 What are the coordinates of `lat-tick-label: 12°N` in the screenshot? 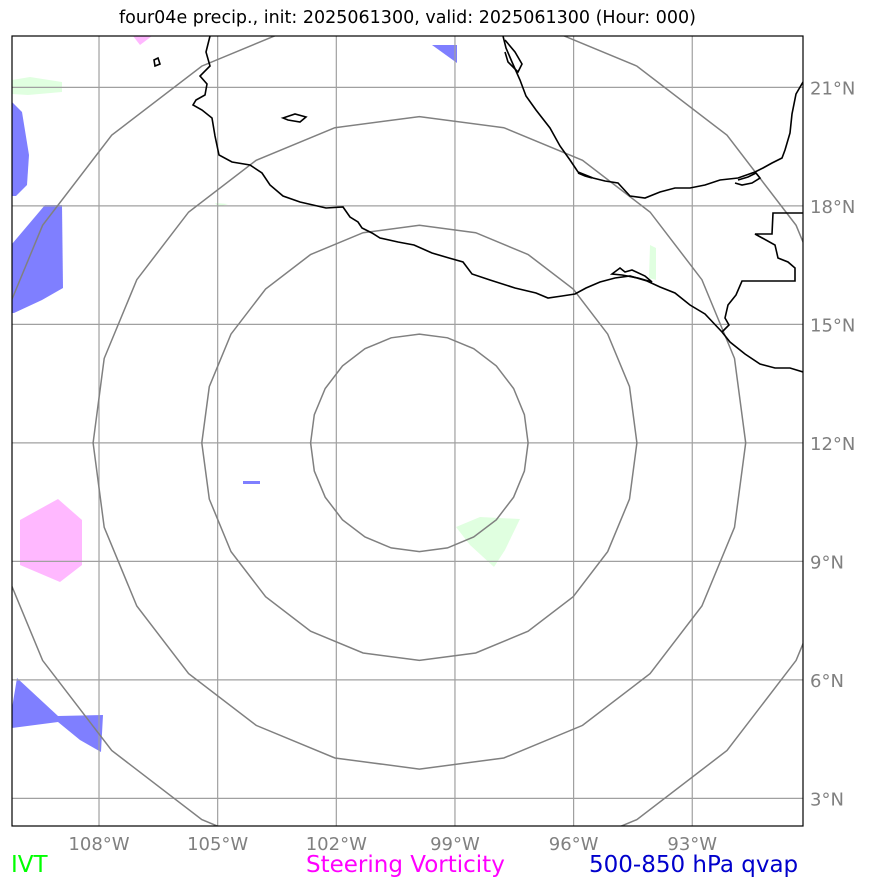 It's located at (832, 444).